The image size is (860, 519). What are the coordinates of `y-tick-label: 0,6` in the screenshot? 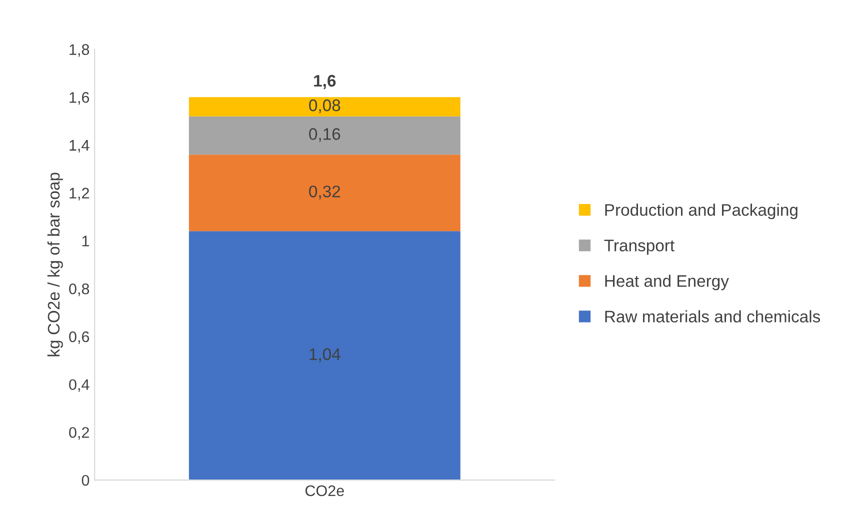 It's located at (79, 337).